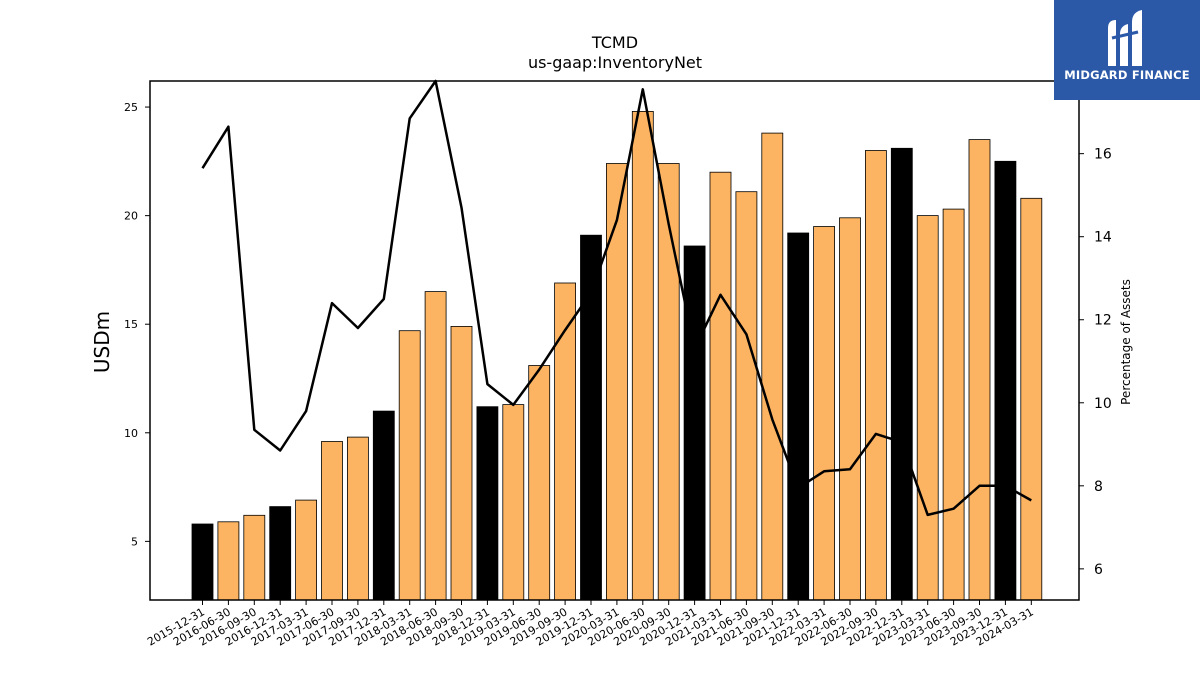 The height and width of the screenshot is (675, 1200). Describe the element at coordinates (1103, 238) in the screenshot. I see `right-tick-label: 14` at that location.